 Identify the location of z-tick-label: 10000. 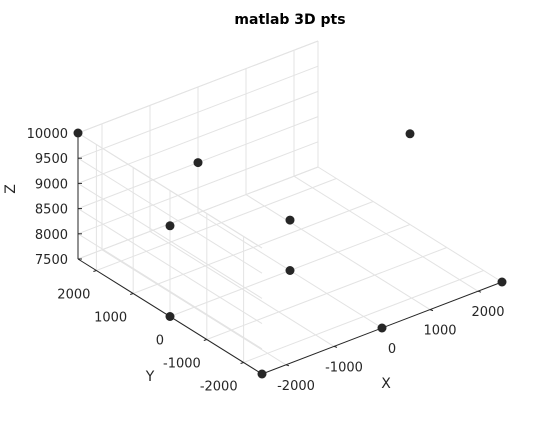
(47, 134).